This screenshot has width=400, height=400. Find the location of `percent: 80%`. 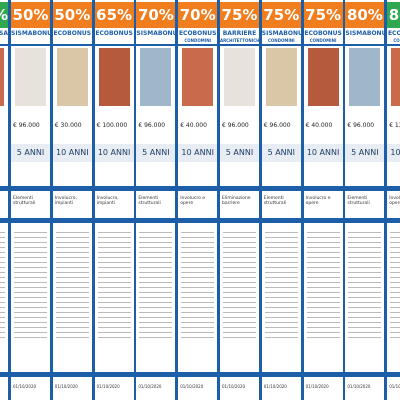

percent: 80% is located at coordinates (365, 15).